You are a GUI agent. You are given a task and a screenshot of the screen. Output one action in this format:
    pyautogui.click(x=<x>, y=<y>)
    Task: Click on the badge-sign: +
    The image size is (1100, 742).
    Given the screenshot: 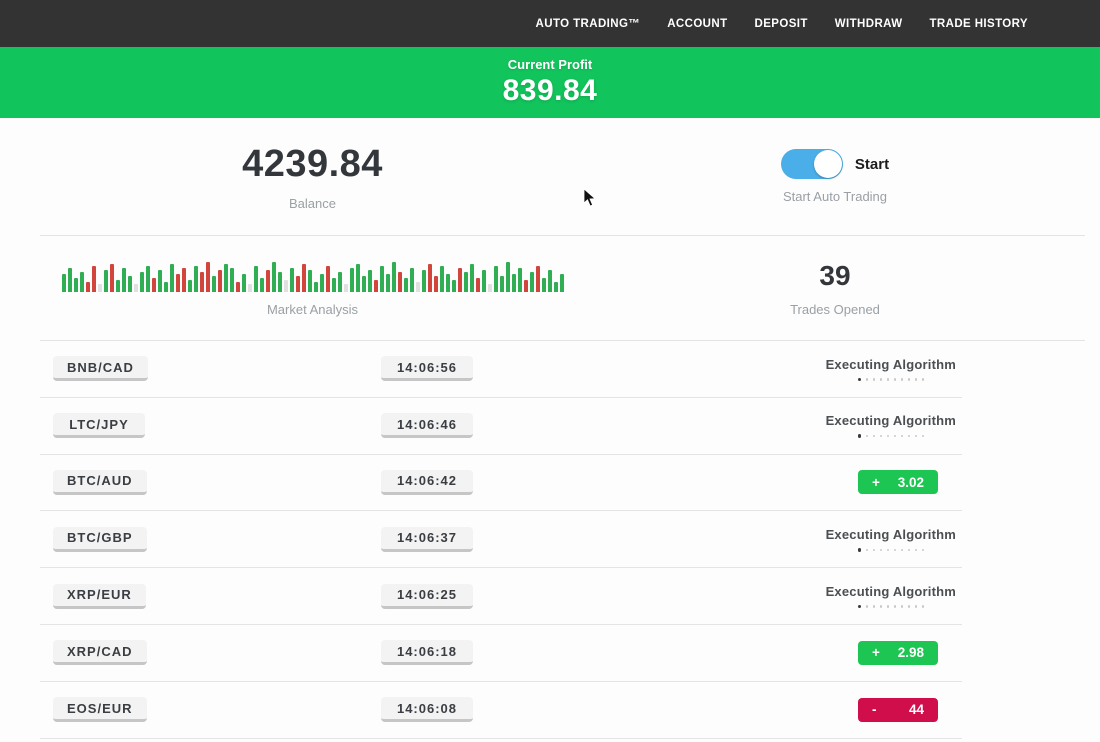 What is the action you would take?
    pyautogui.click(x=876, y=482)
    